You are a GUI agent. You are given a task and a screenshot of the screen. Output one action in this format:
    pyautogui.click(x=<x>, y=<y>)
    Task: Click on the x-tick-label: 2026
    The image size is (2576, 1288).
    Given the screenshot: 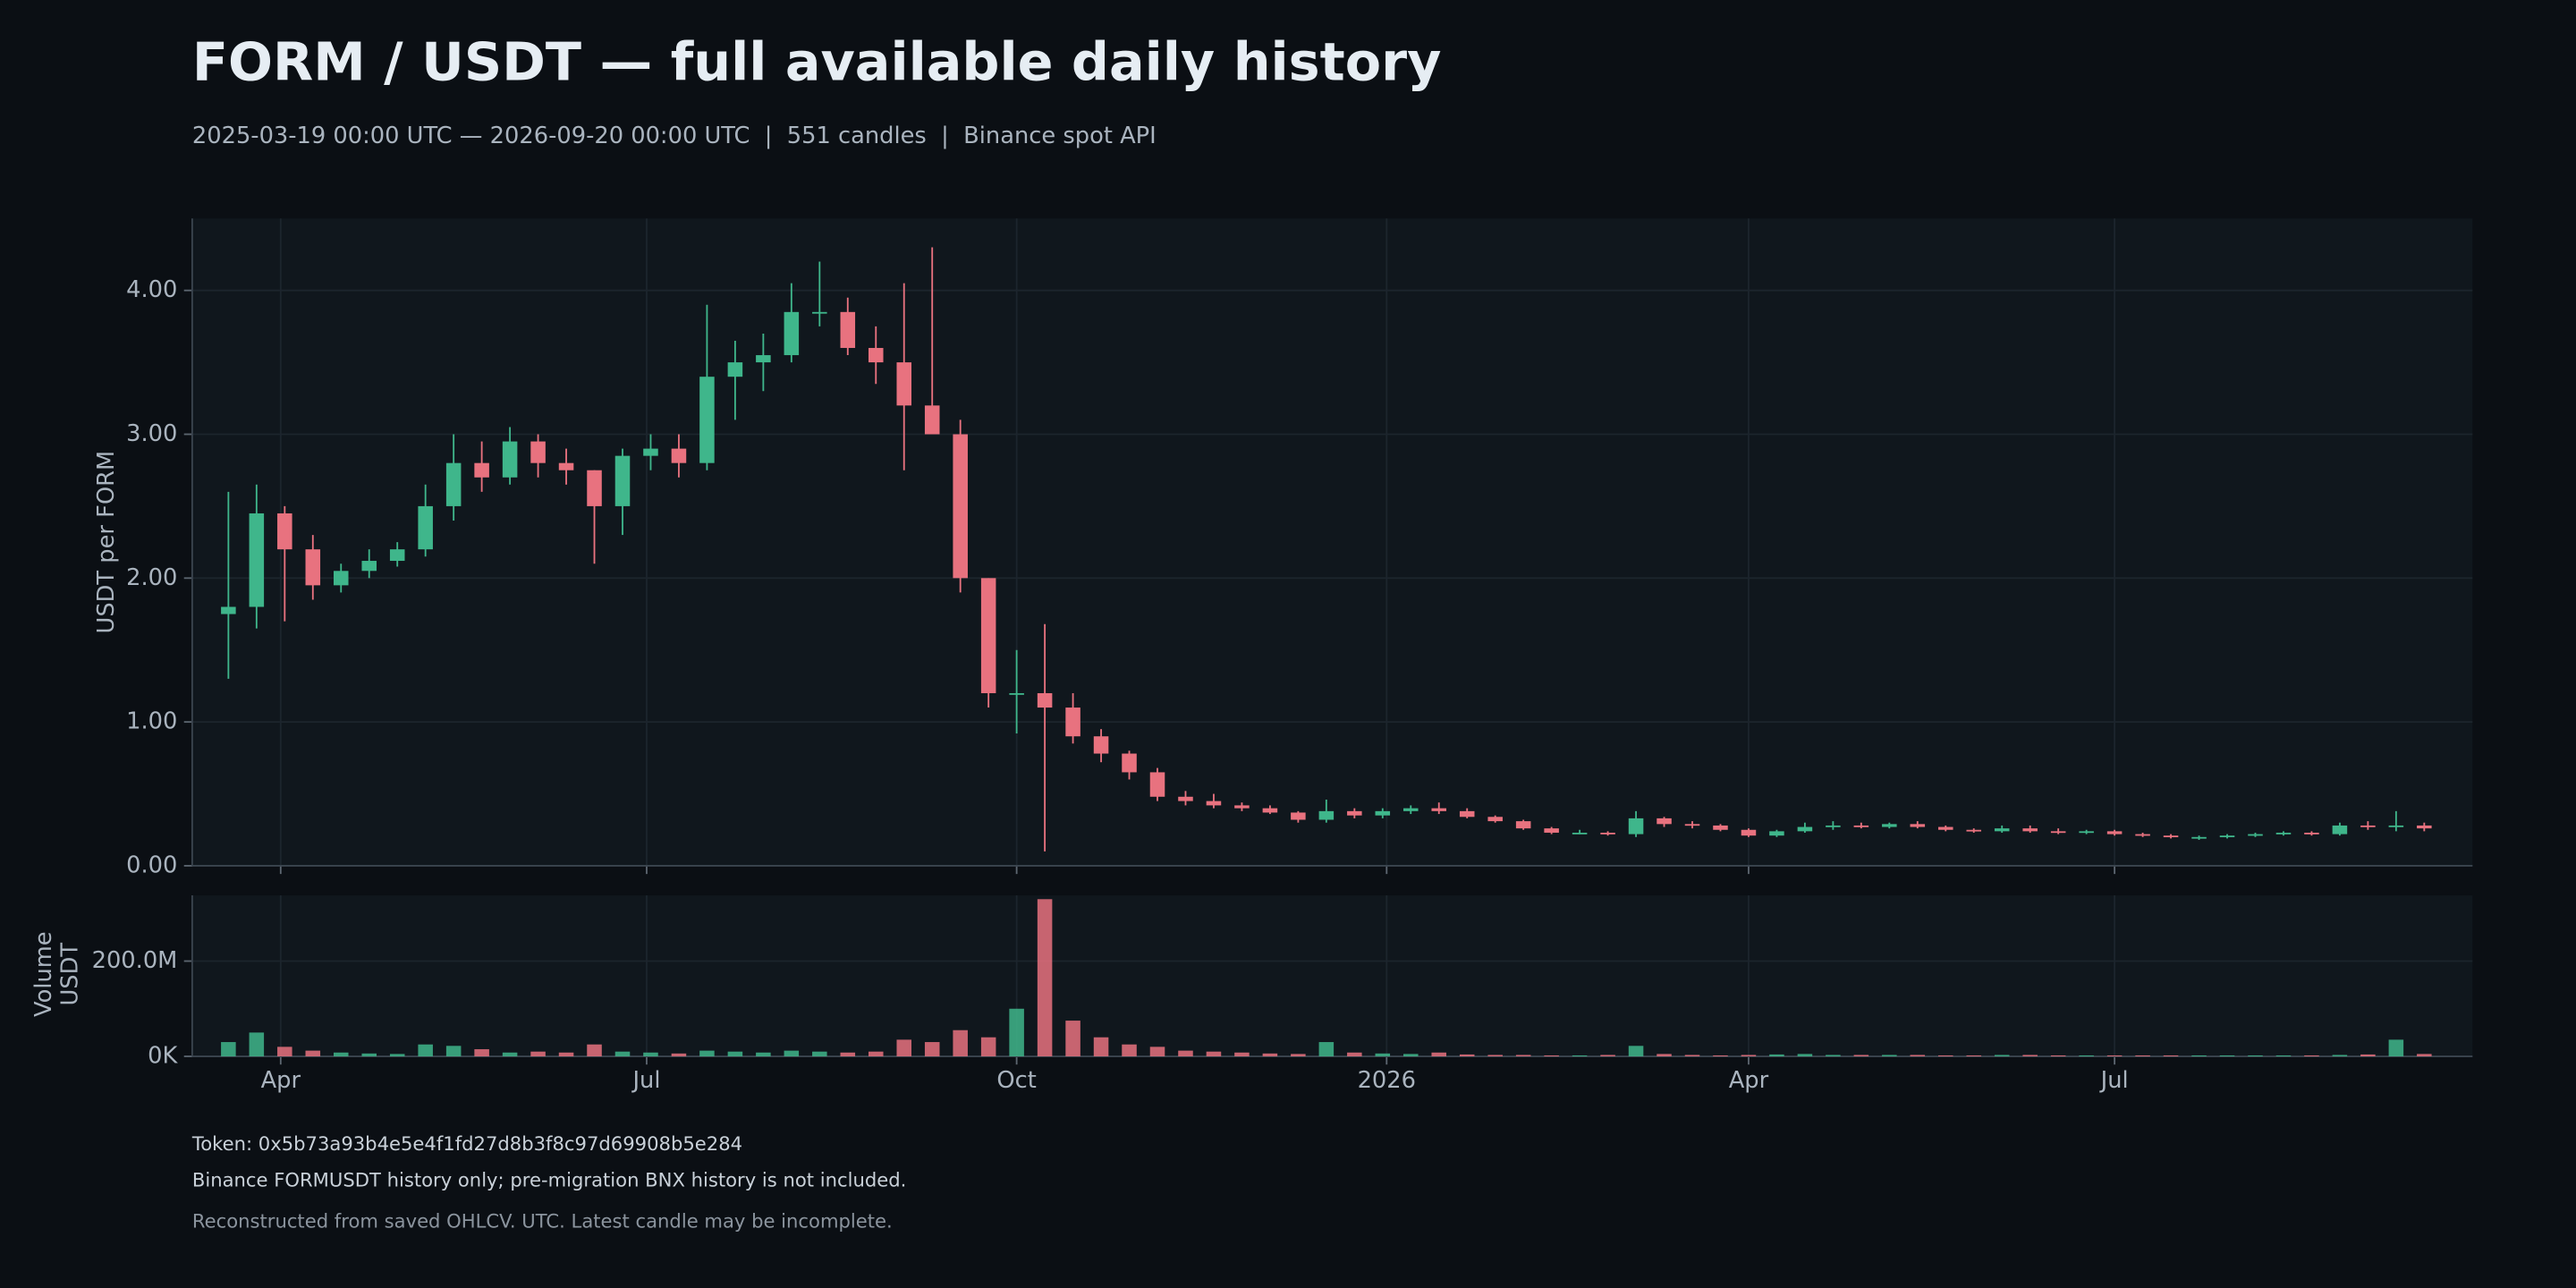 What is the action you would take?
    pyautogui.click(x=1387, y=1080)
    